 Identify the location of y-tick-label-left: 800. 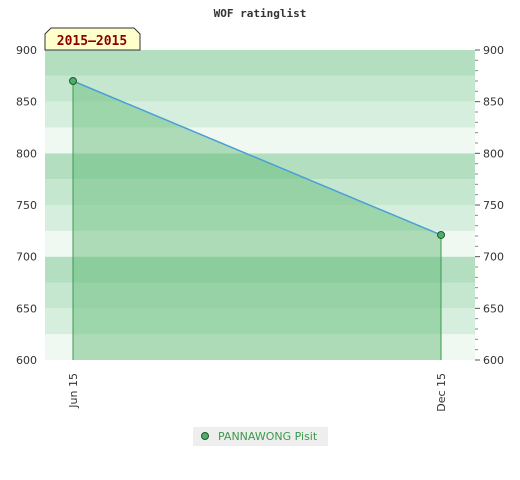
(26, 153).